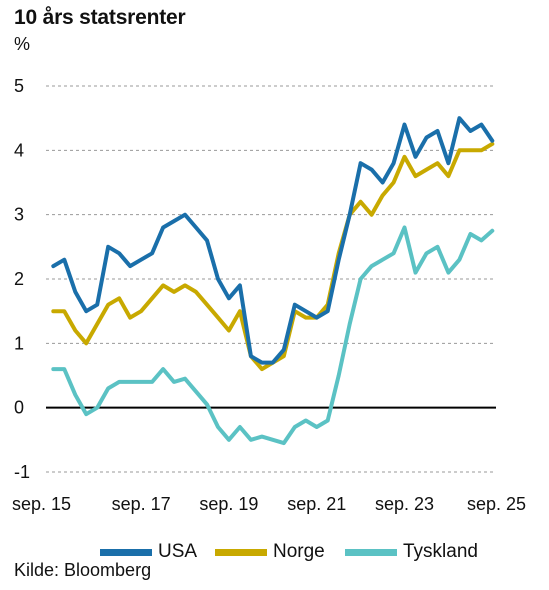 The height and width of the screenshot is (590, 549). Describe the element at coordinates (22, 472) in the screenshot. I see `y-tick-label: -1` at that location.